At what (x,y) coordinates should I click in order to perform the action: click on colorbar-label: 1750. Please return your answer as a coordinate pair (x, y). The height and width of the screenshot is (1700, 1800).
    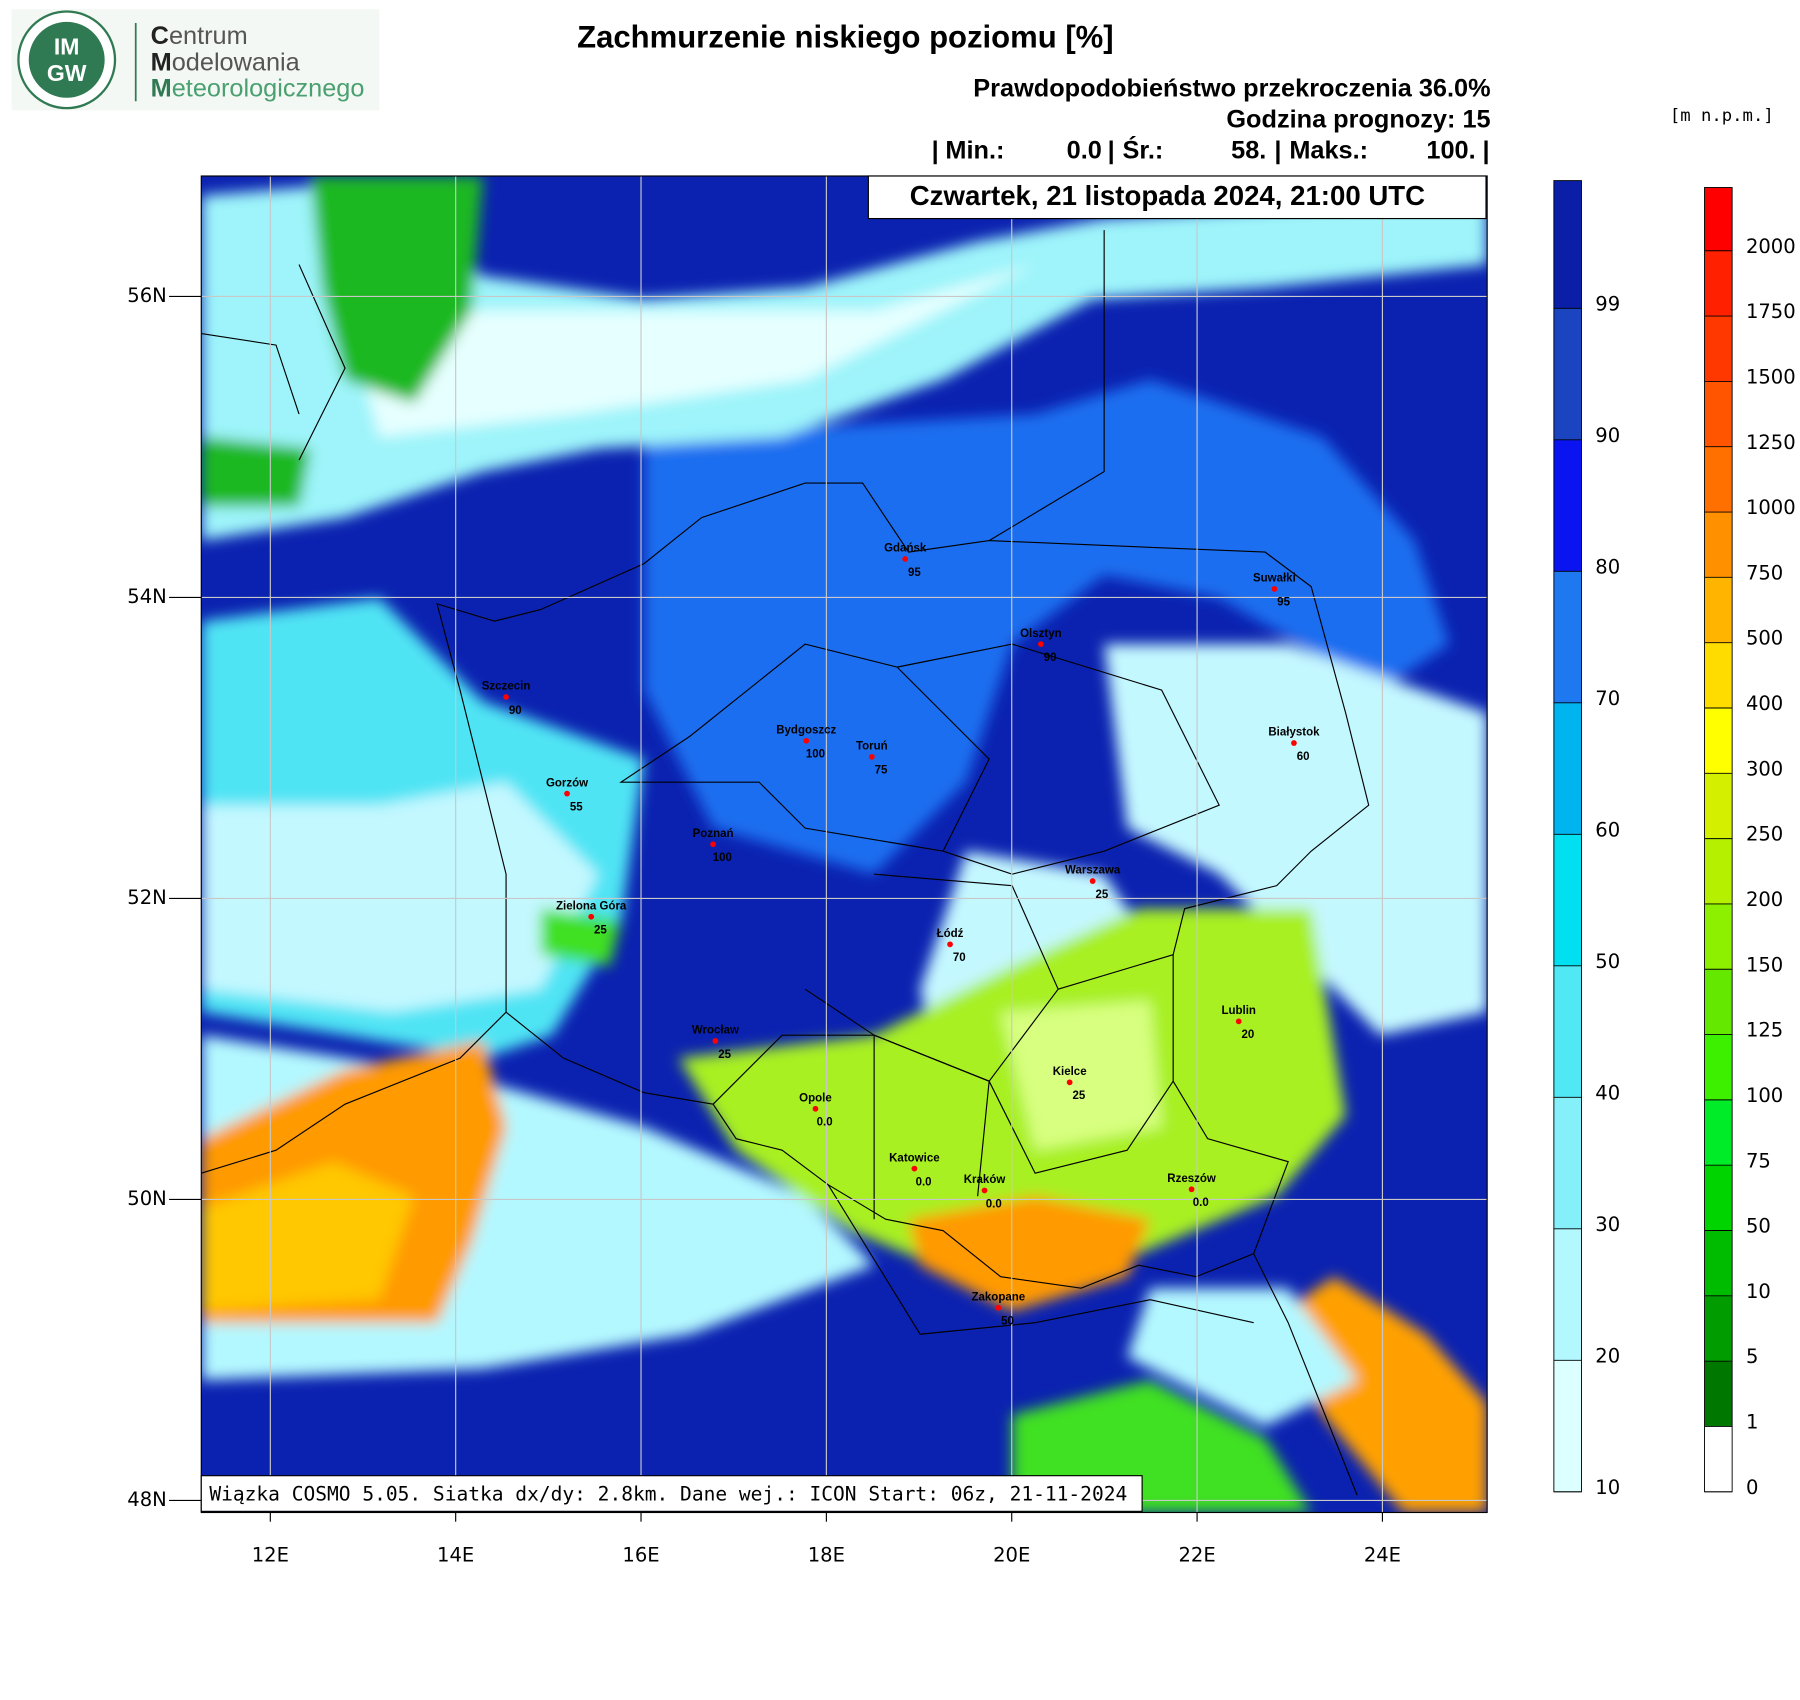
    Looking at the image, I should click on (1771, 311).